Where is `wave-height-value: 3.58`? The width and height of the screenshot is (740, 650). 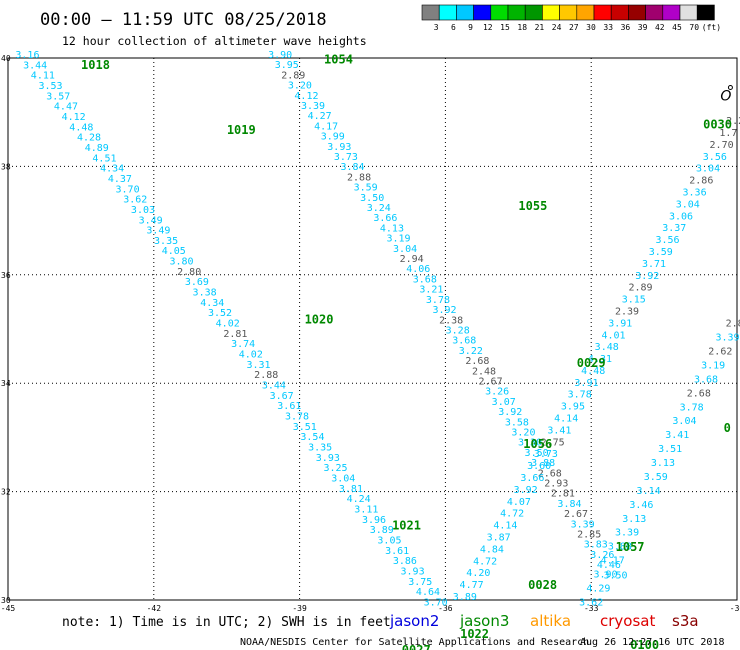 wave-height-value: 3.58 is located at coordinates (517, 422).